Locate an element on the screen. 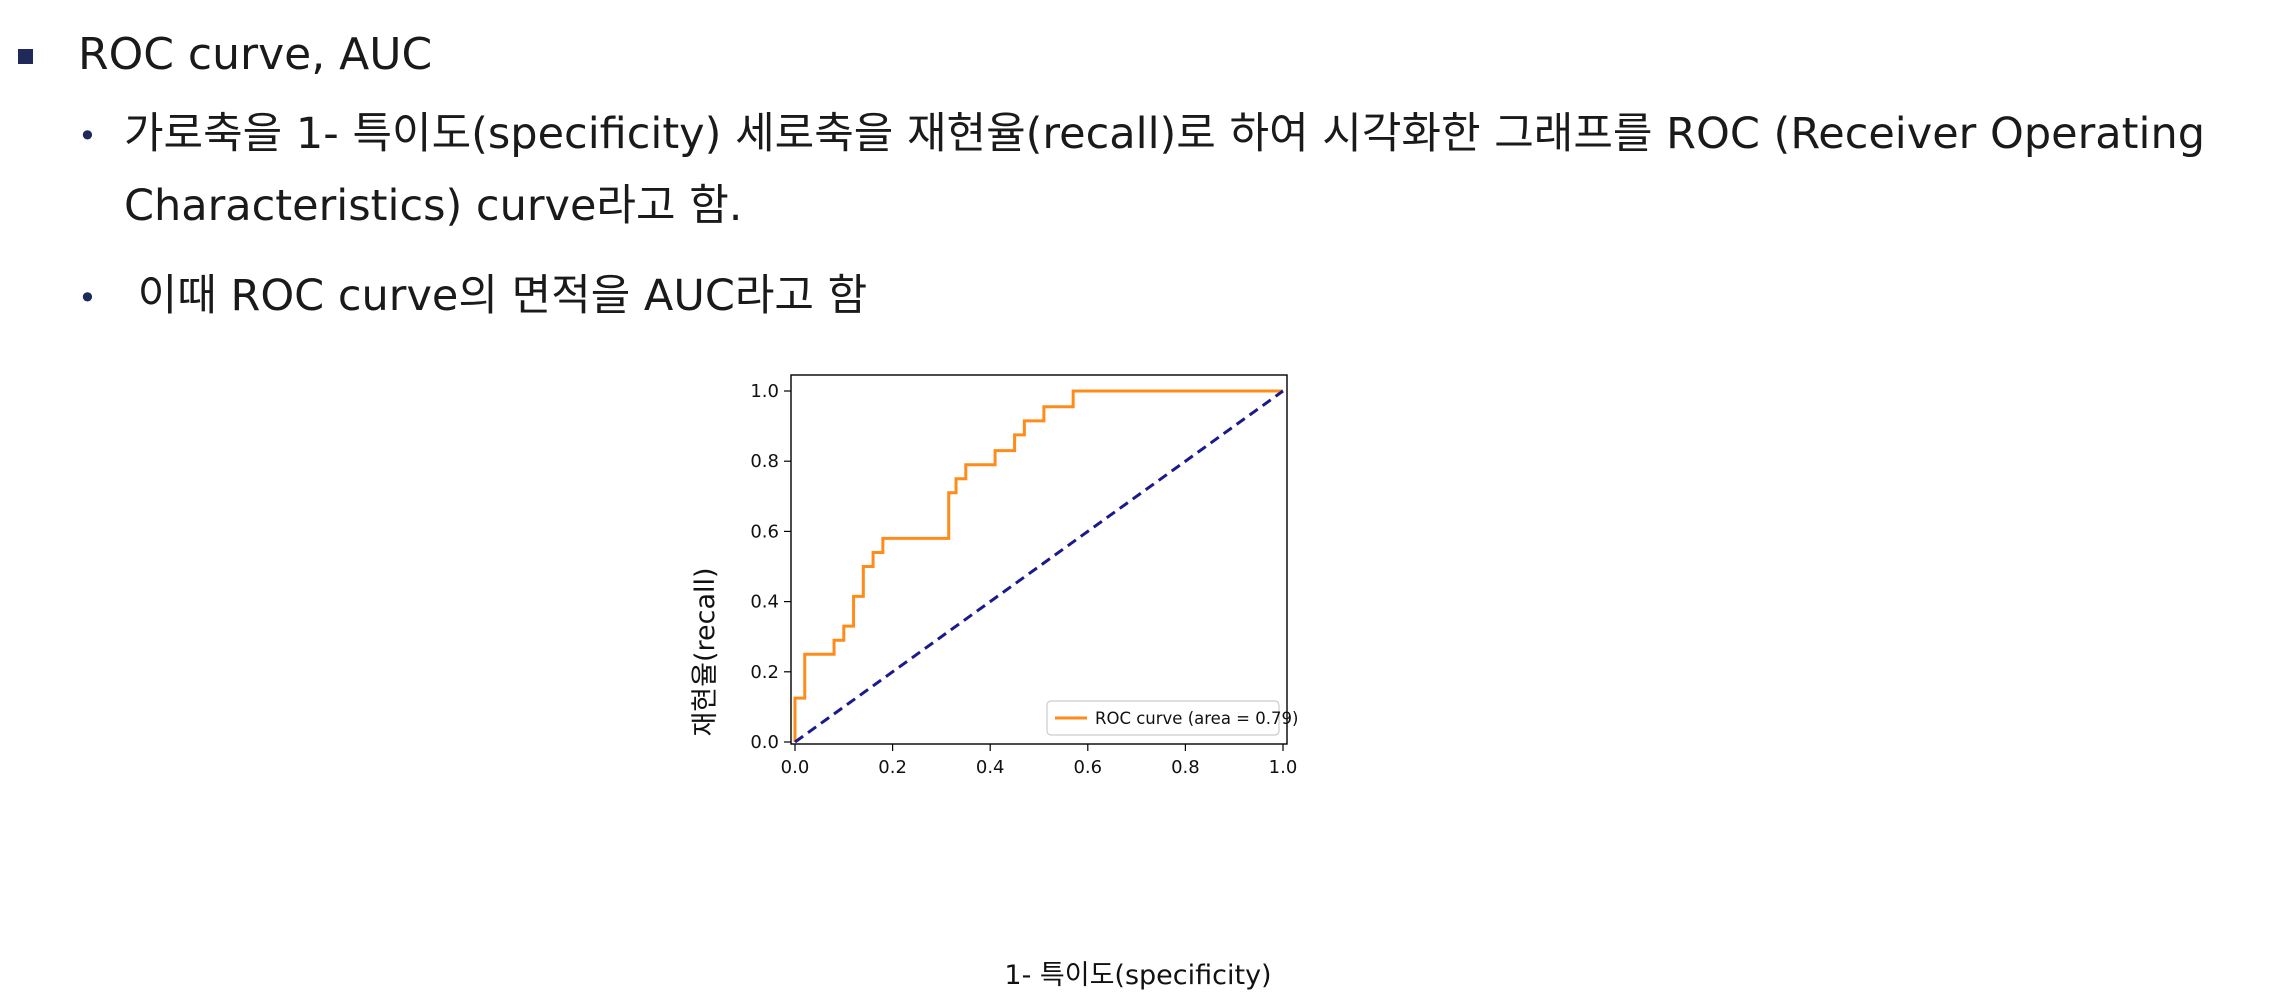 The image size is (2282, 1006). roc-curve-line is located at coordinates (1038, 565).